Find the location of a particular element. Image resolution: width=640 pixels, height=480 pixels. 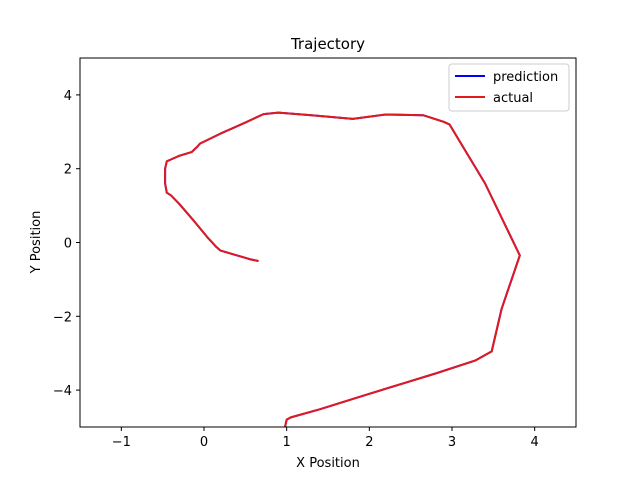

legend: prediction actual is located at coordinates (509, 87).